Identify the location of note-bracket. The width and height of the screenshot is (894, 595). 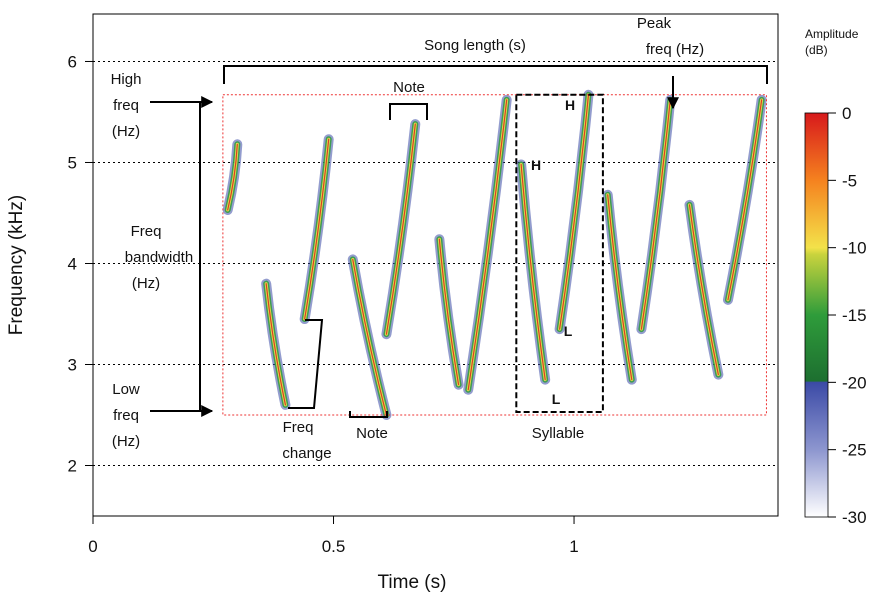
(408, 112).